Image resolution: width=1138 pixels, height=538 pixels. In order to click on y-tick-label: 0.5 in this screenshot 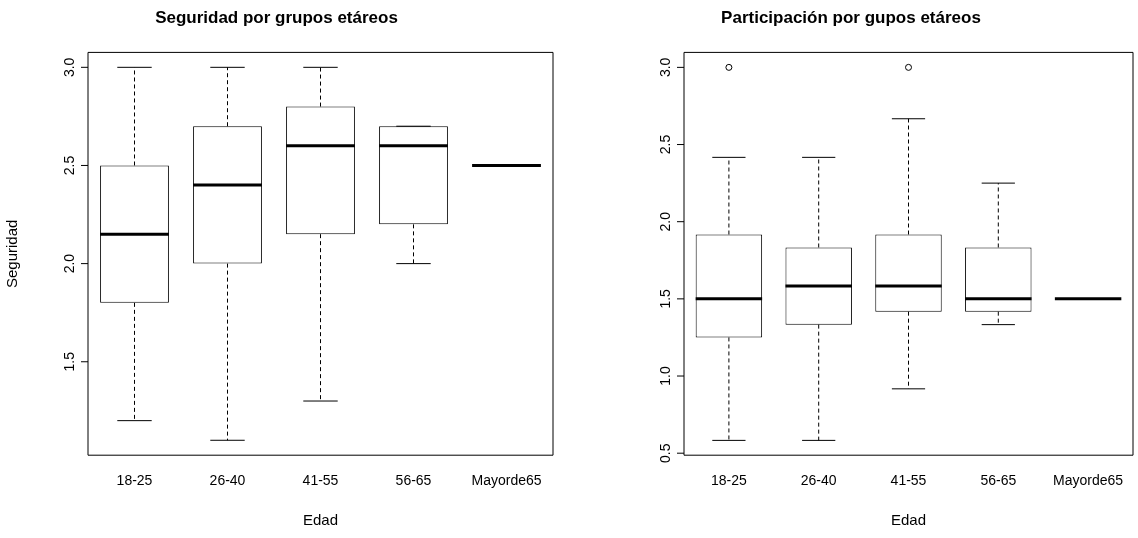, I will do `click(664, 453)`.